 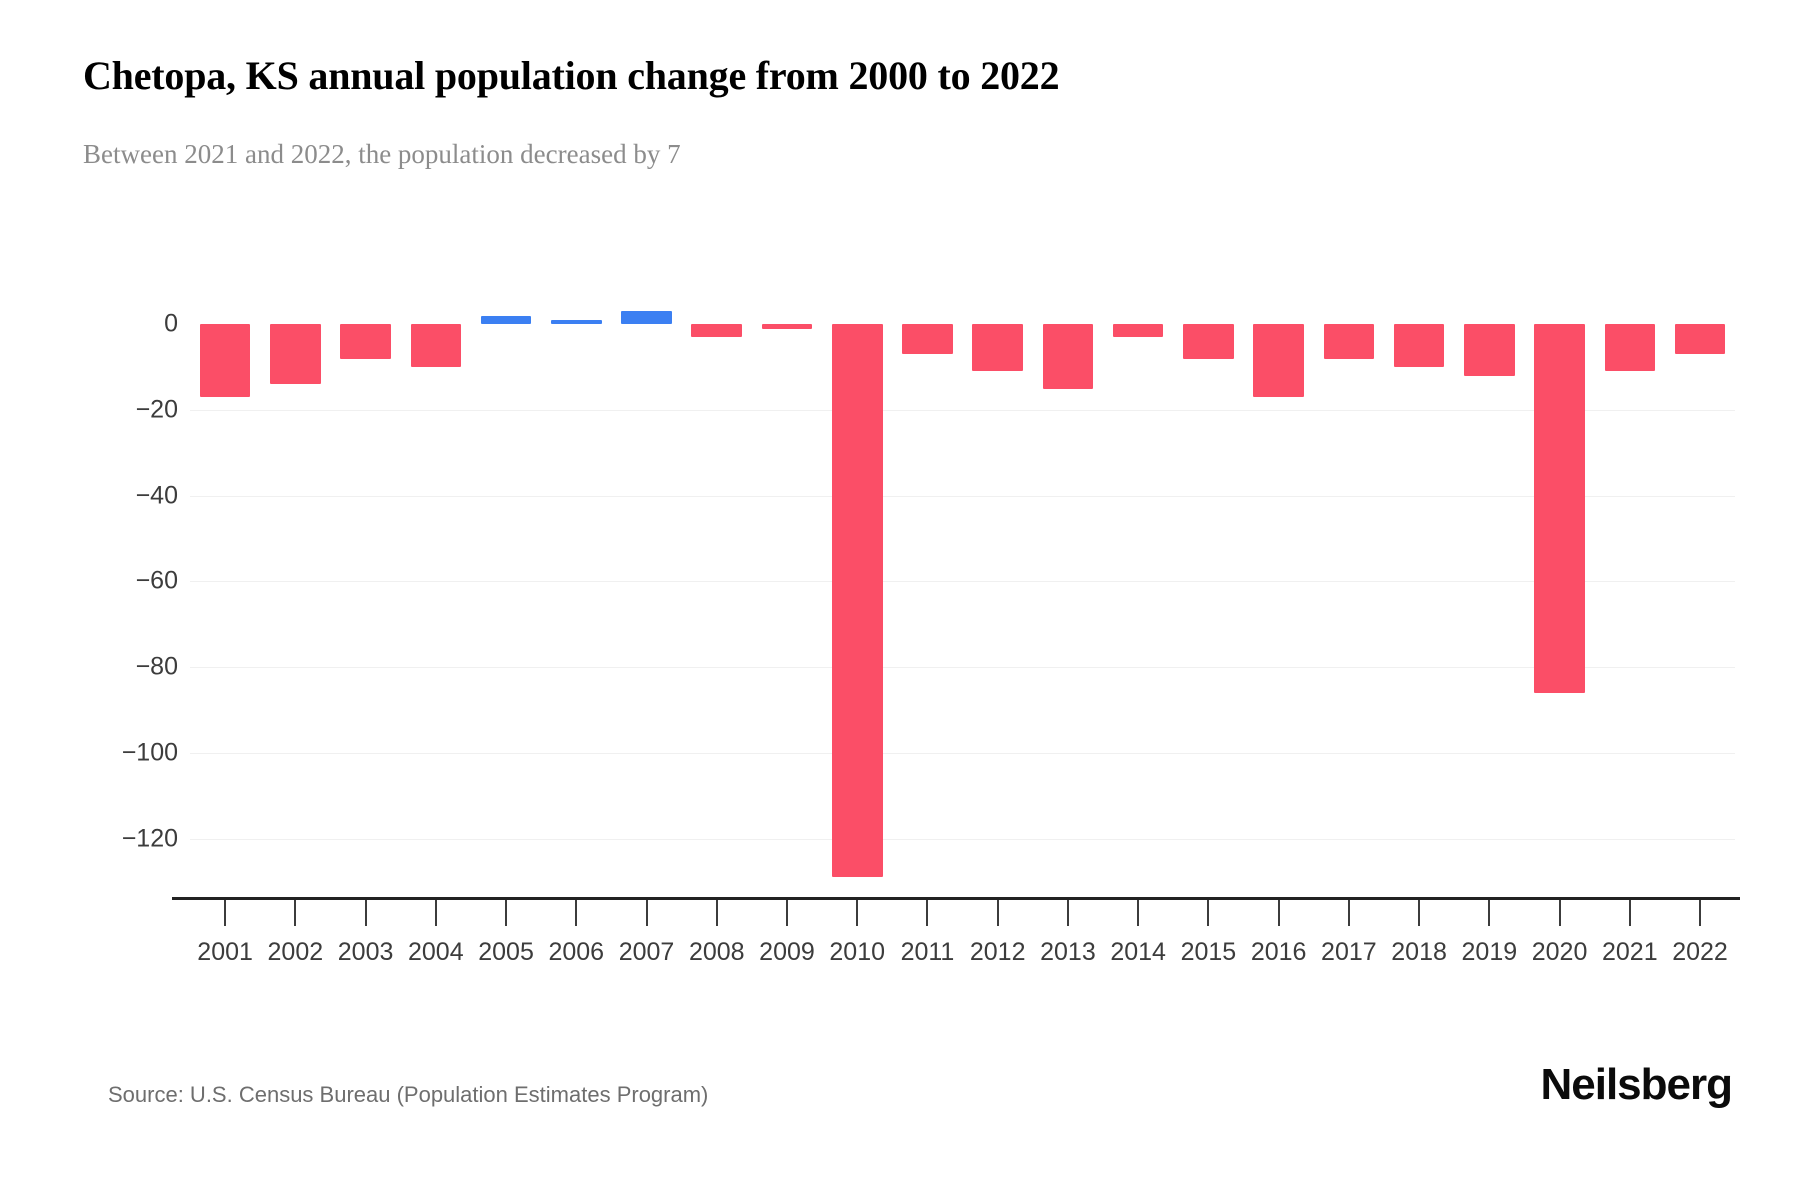 I want to click on x-axis-label-2005: 2005, so click(x=506, y=952).